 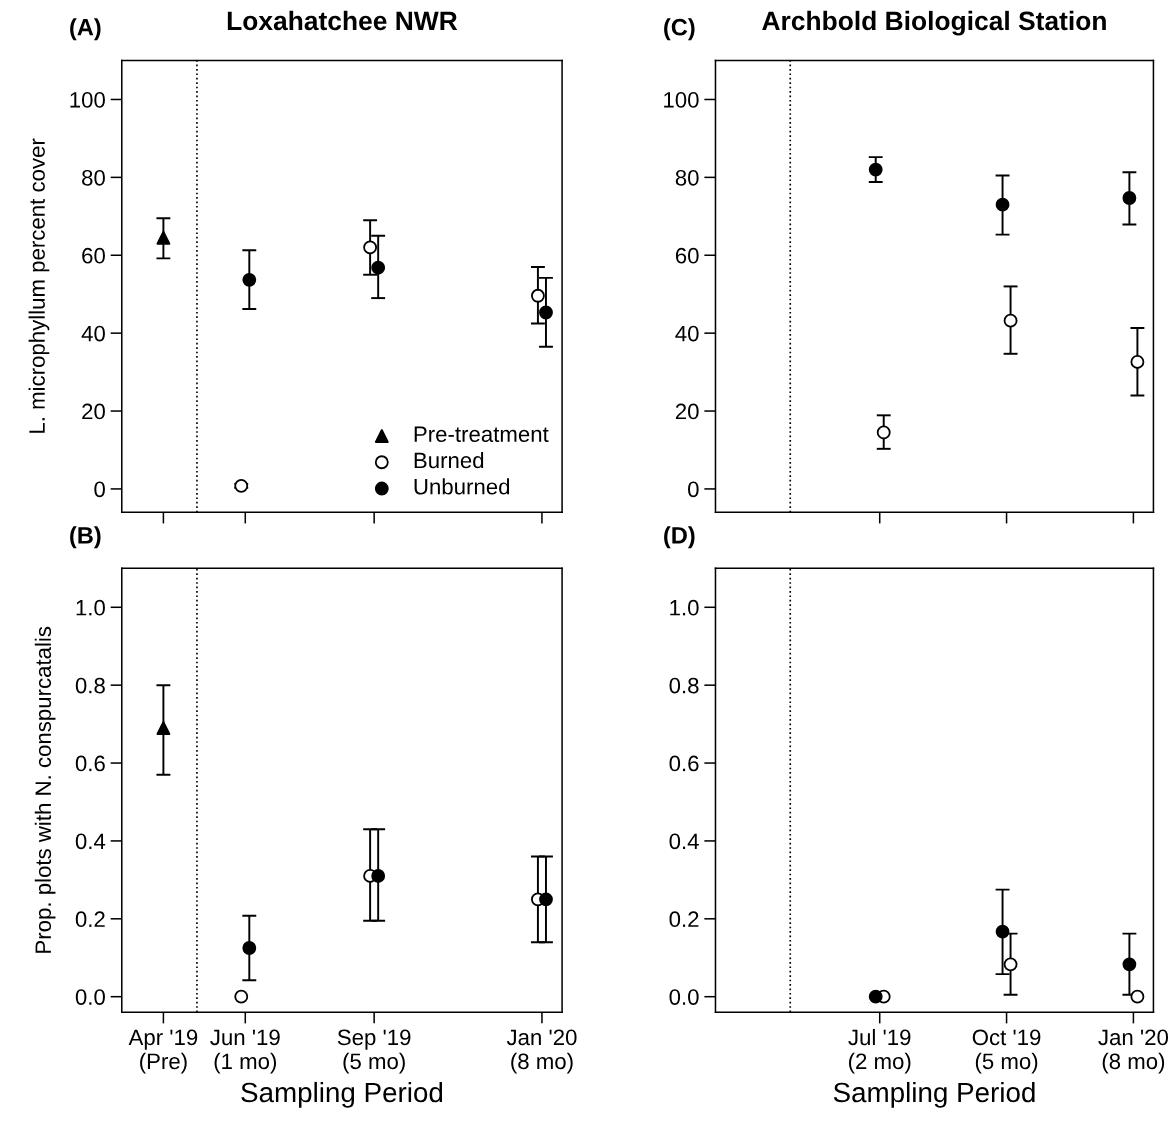 What do you see at coordinates (679, 29) in the screenshot?
I see `text: (C)` at bounding box center [679, 29].